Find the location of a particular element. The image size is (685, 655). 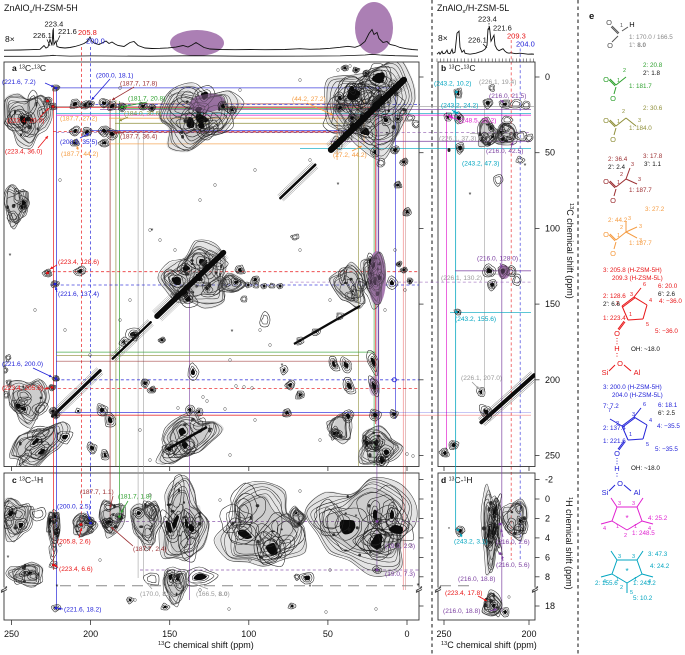

svg-text: ZnAlOx/H-ZSM-5H is located at coordinates (41, 9).